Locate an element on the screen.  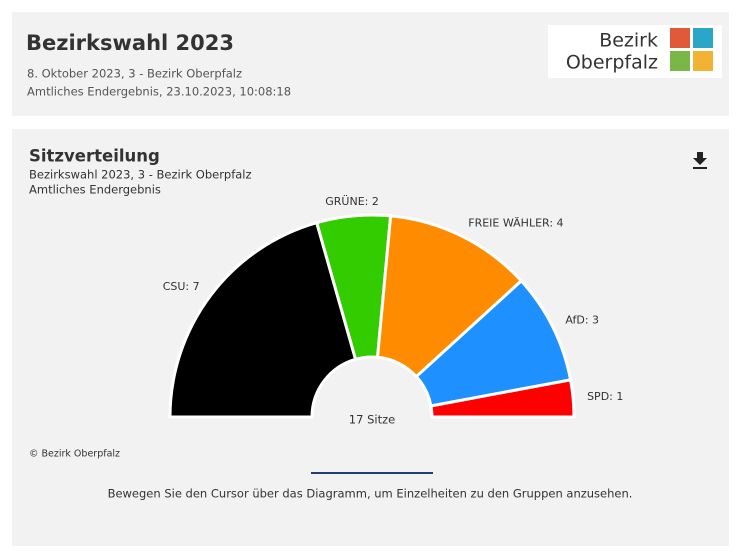
download-icon is located at coordinates (700, 160).